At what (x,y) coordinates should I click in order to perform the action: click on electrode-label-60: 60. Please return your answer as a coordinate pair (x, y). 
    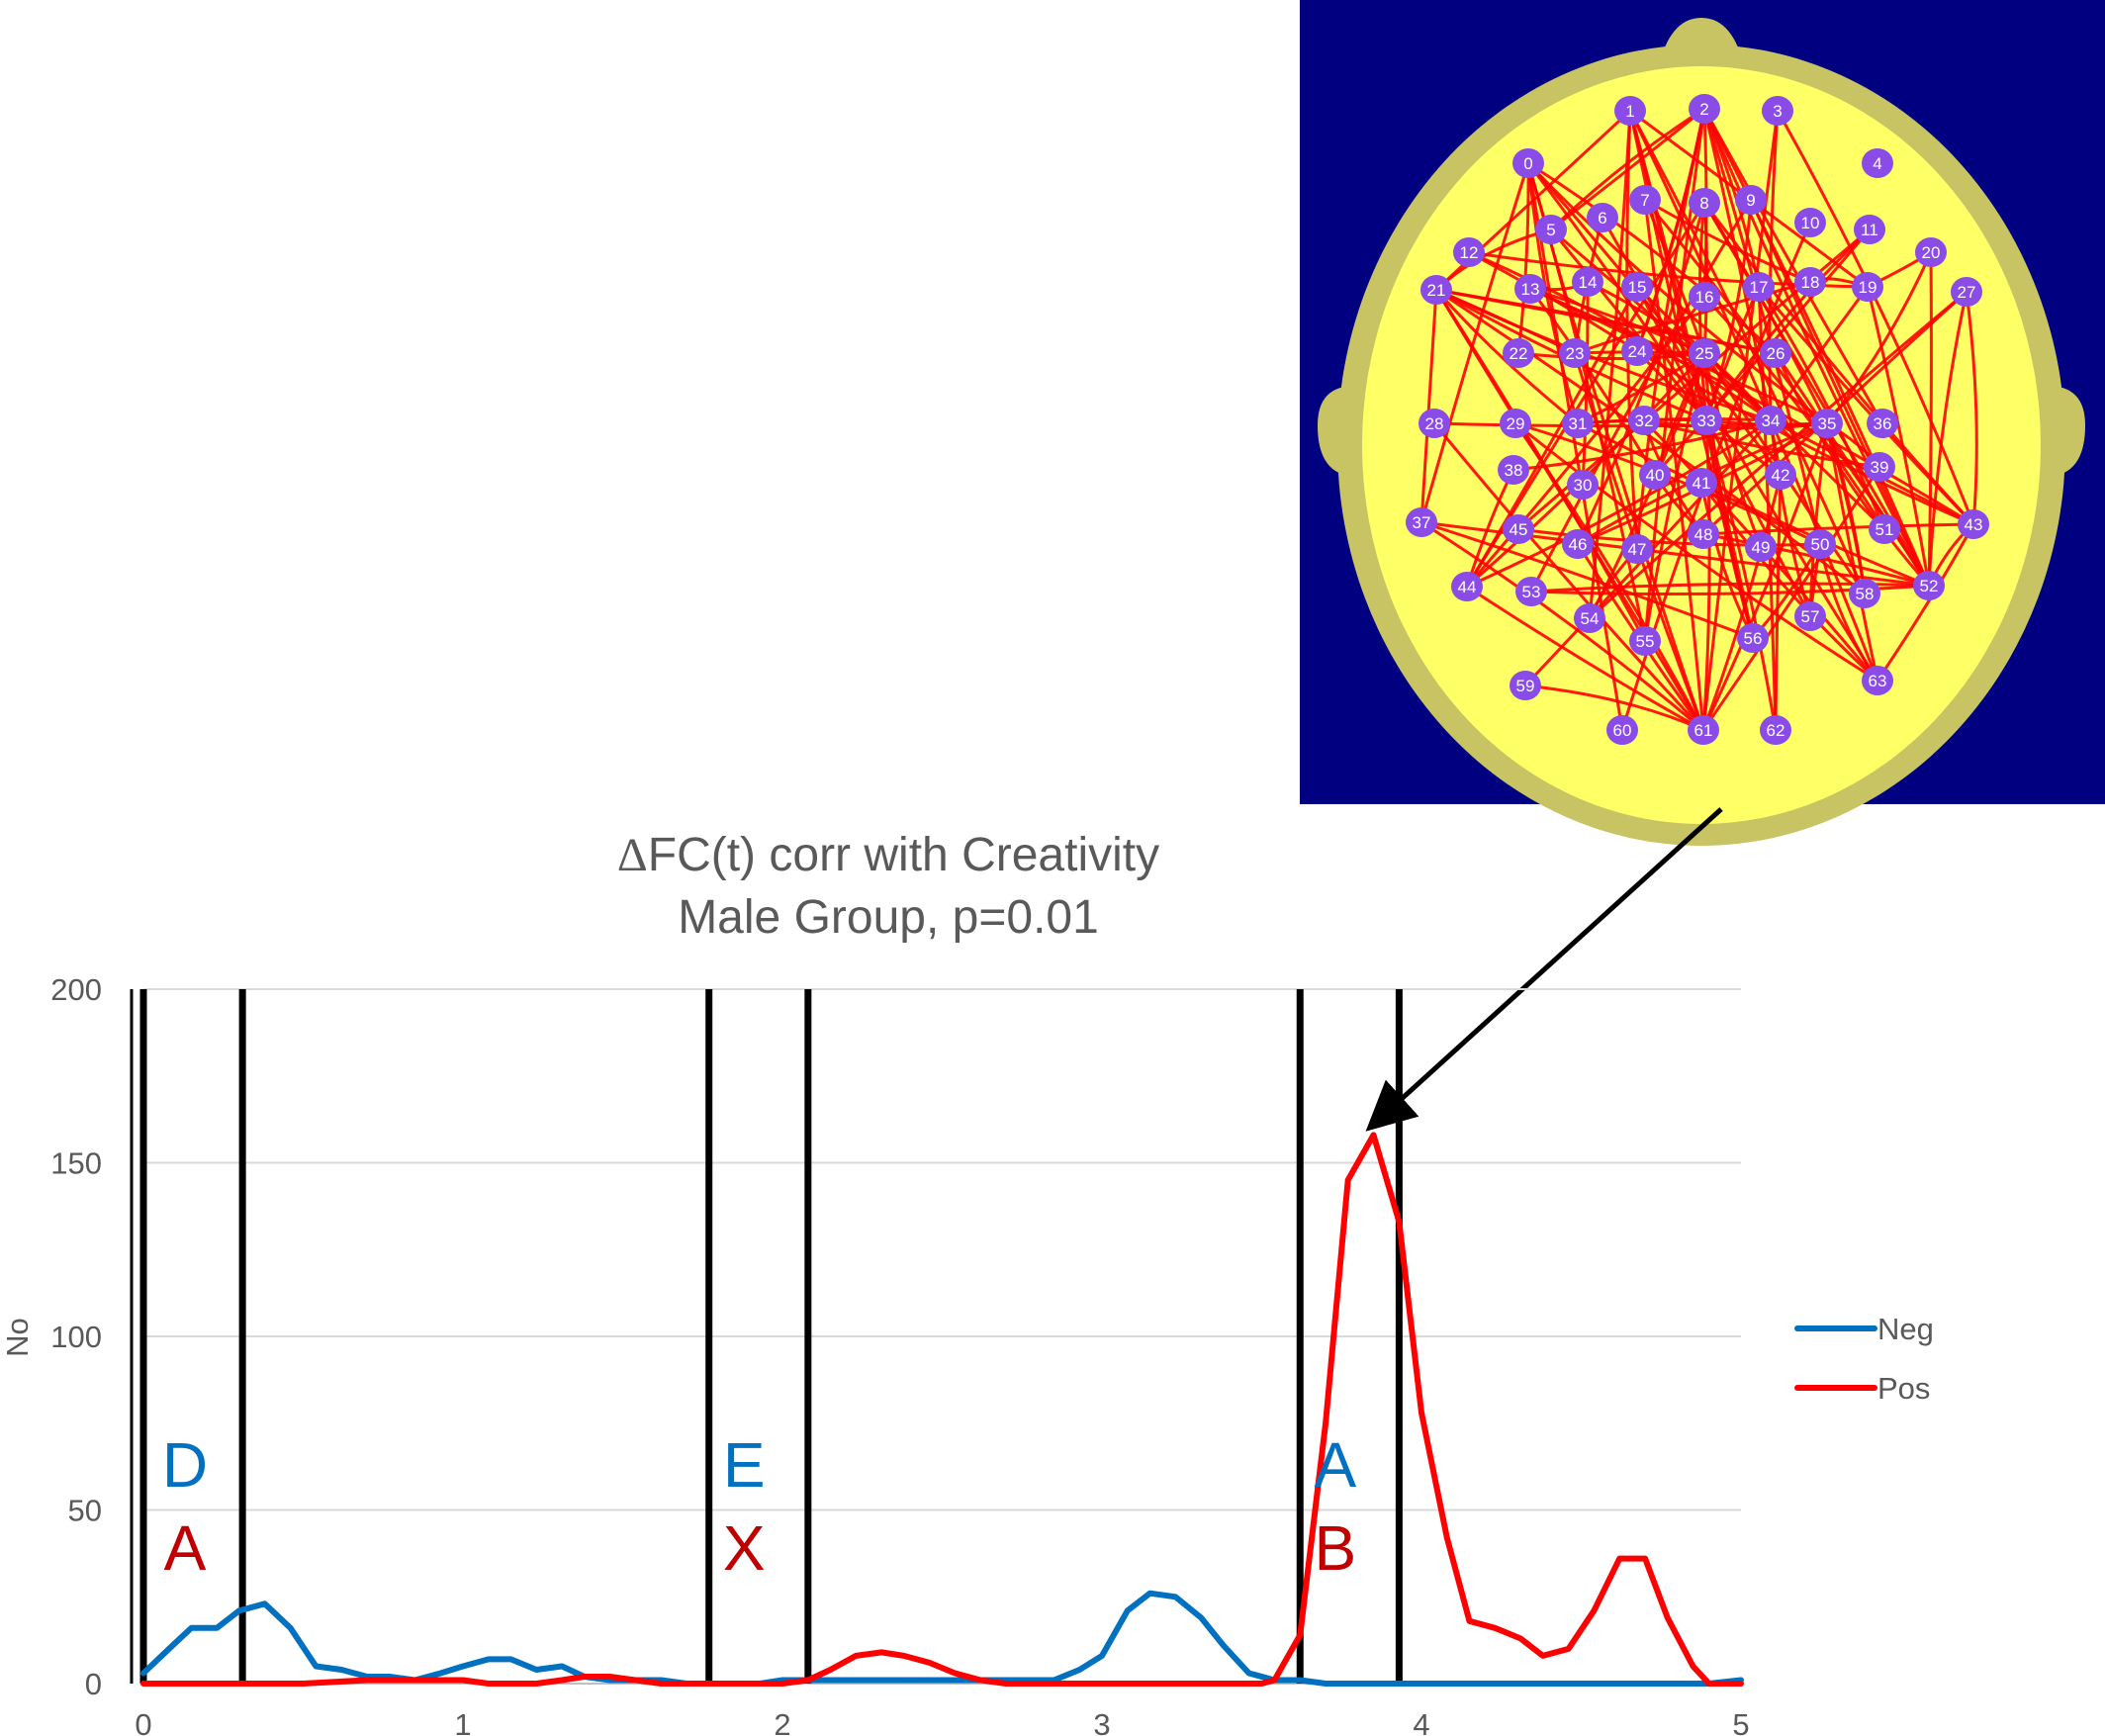
    Looking at the image, I should click on (1622, 730).